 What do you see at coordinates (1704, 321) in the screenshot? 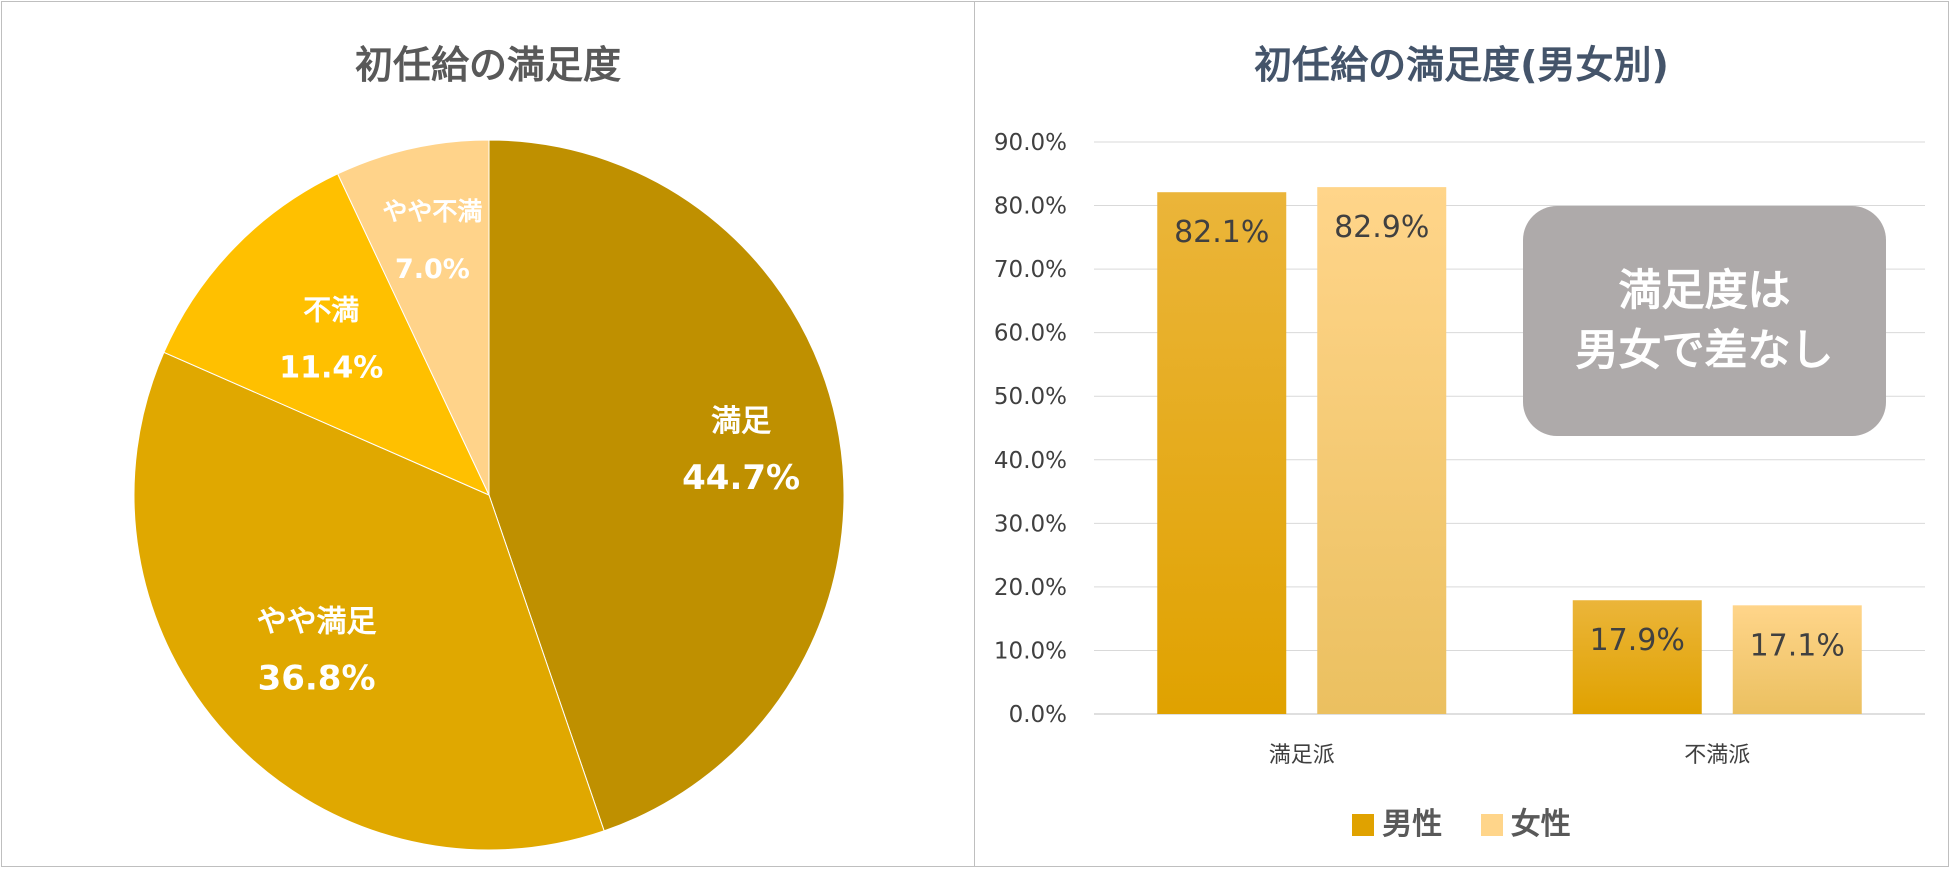
I see `annotation-callout: 満足度は 男女で差なし` at bounding box center [1704, 321].